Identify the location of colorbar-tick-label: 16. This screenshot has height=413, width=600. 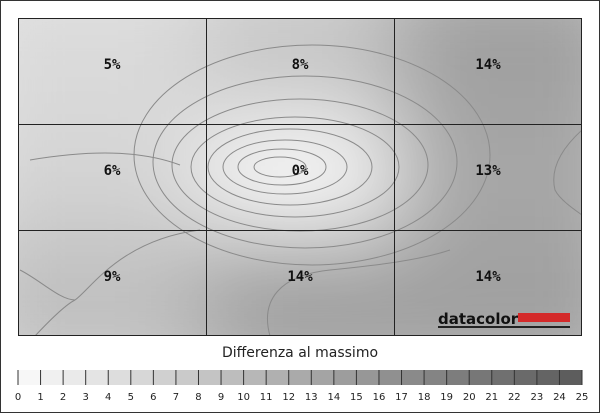
(379, 397).